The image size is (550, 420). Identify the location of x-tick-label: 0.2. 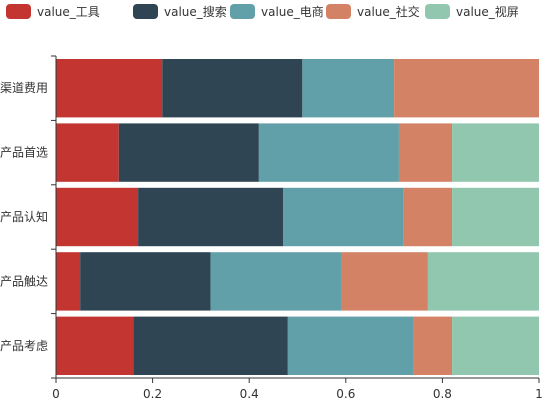
(152, 394).